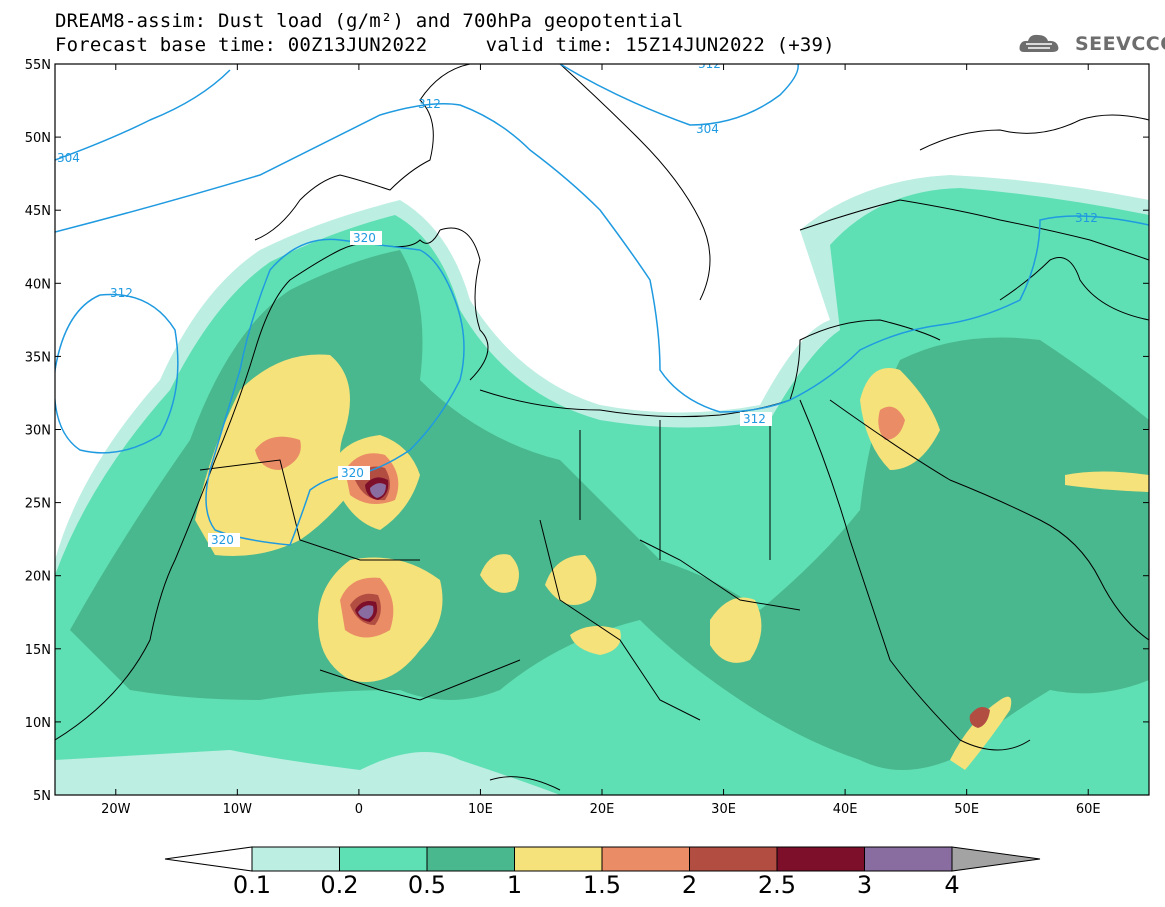 The width and height of the screenshot is (1165, 907). Describe the element at coordinates (602, 885) in the screenshot. I see `colorbar-level-label: 1.5` at that location.